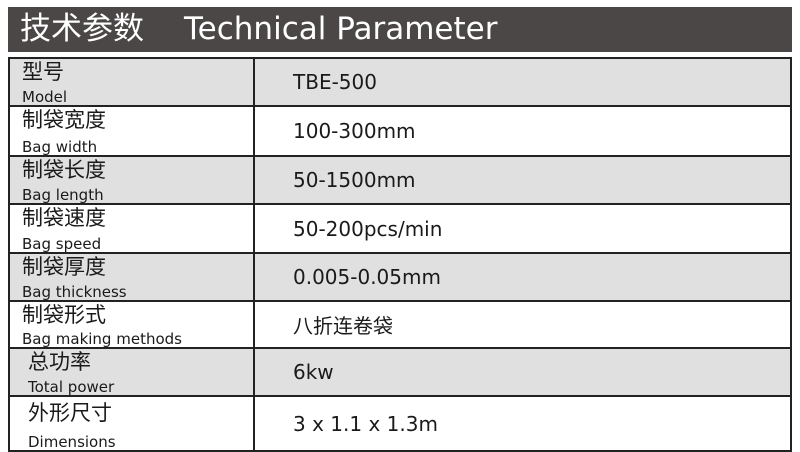  What do you see at coordinates (132, 180) in the screenshot?
I see `row-label: 制袋长度 Bag length` at bounding box center [132, 180].